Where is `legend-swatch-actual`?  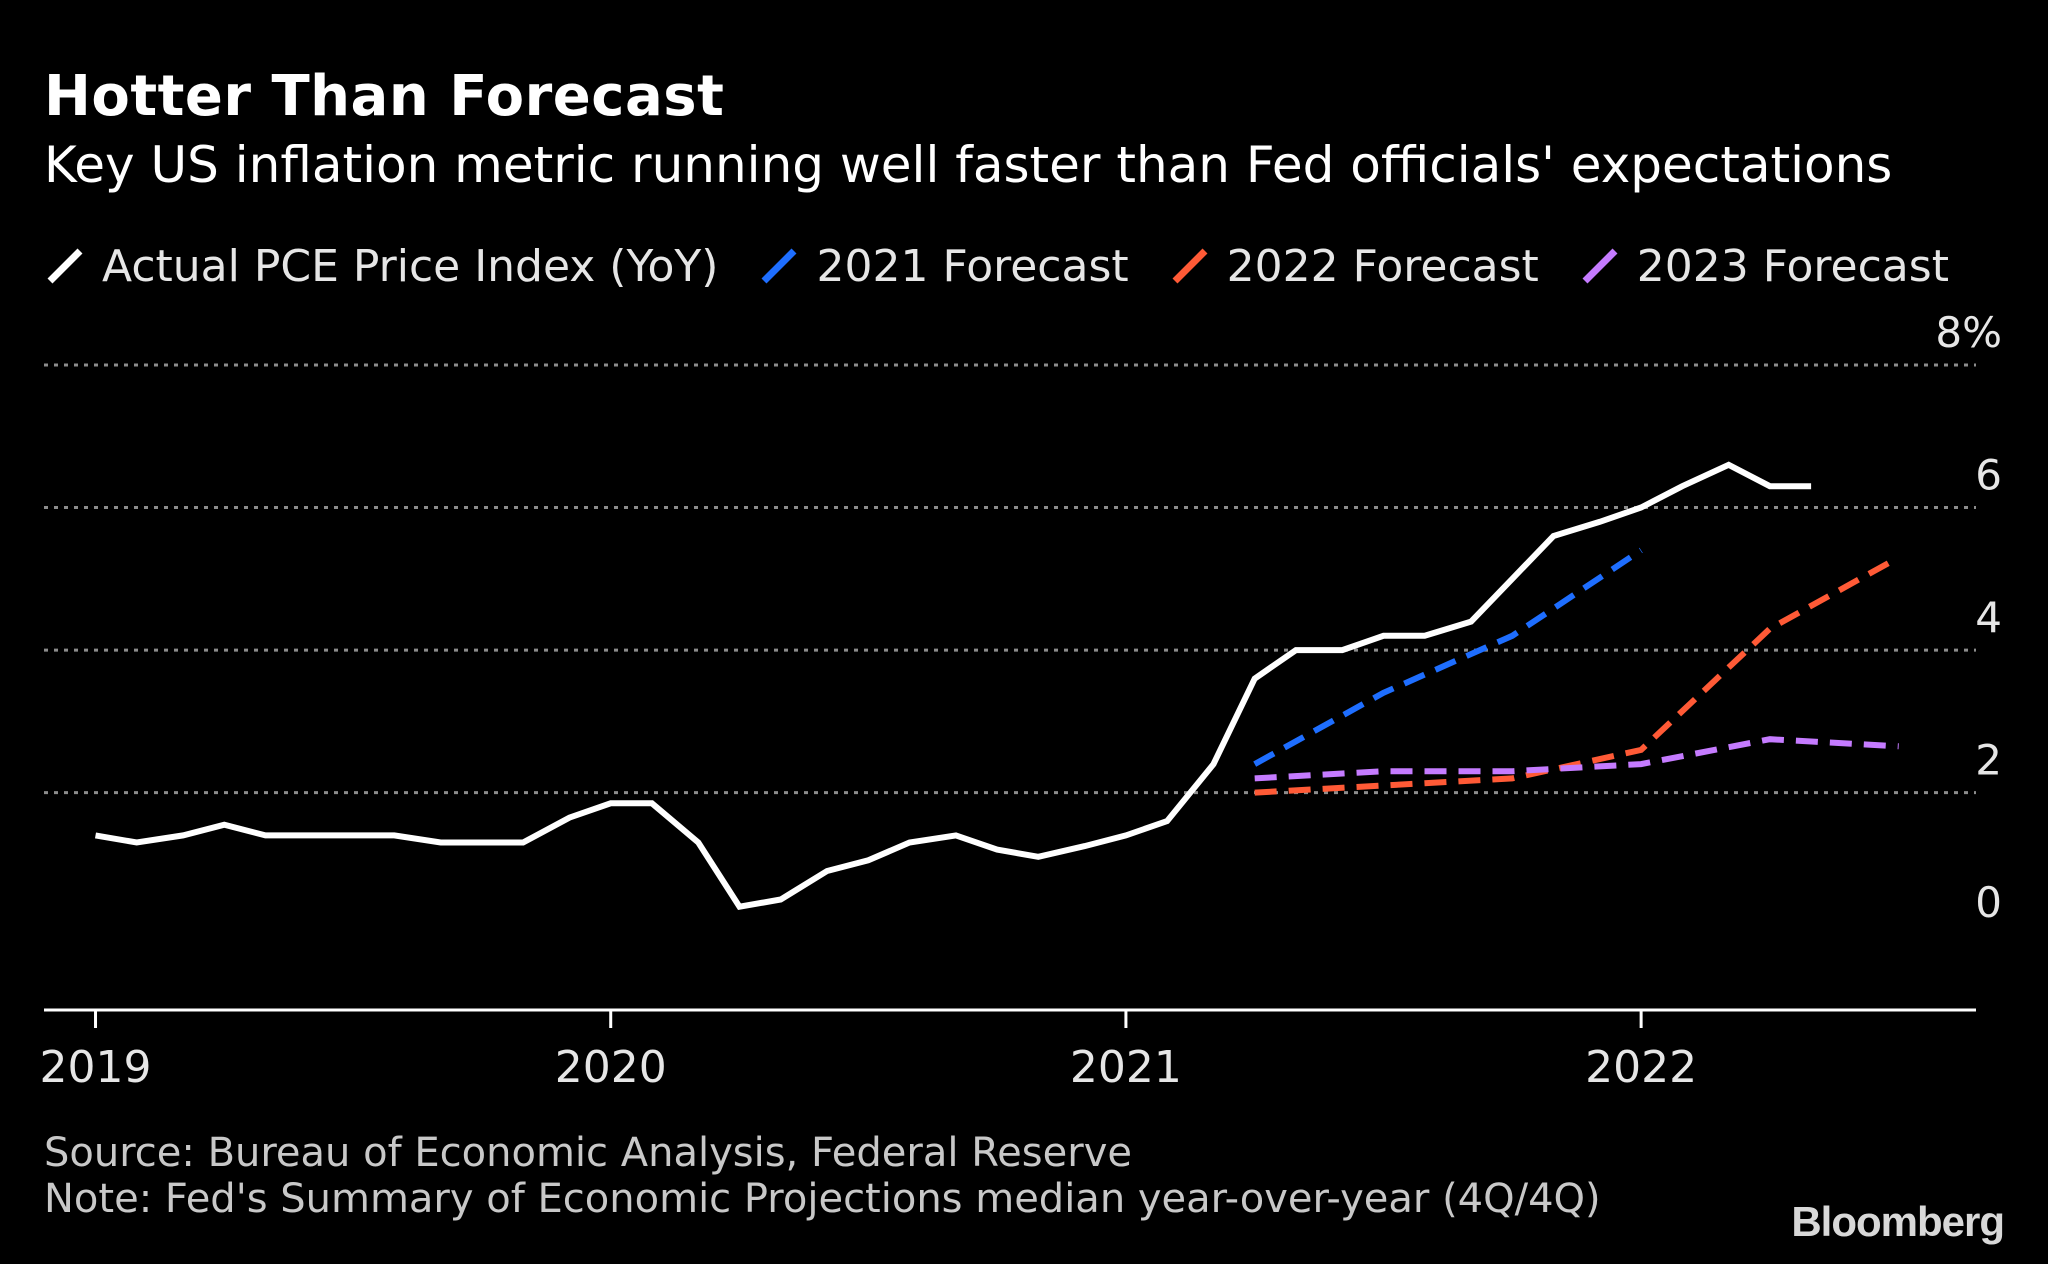
legend-swatch-actual is located at coordinates (65, 266).